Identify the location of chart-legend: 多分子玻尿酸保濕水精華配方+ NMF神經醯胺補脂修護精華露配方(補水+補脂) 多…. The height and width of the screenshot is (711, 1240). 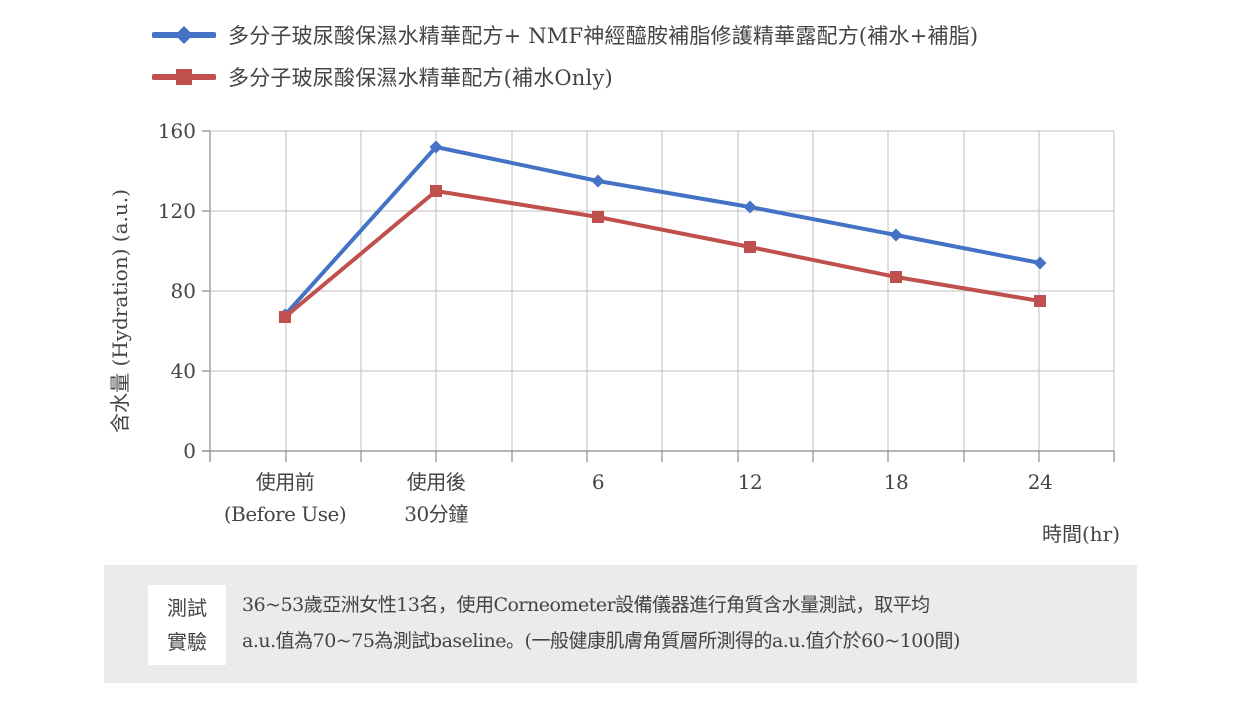
(565, 56).